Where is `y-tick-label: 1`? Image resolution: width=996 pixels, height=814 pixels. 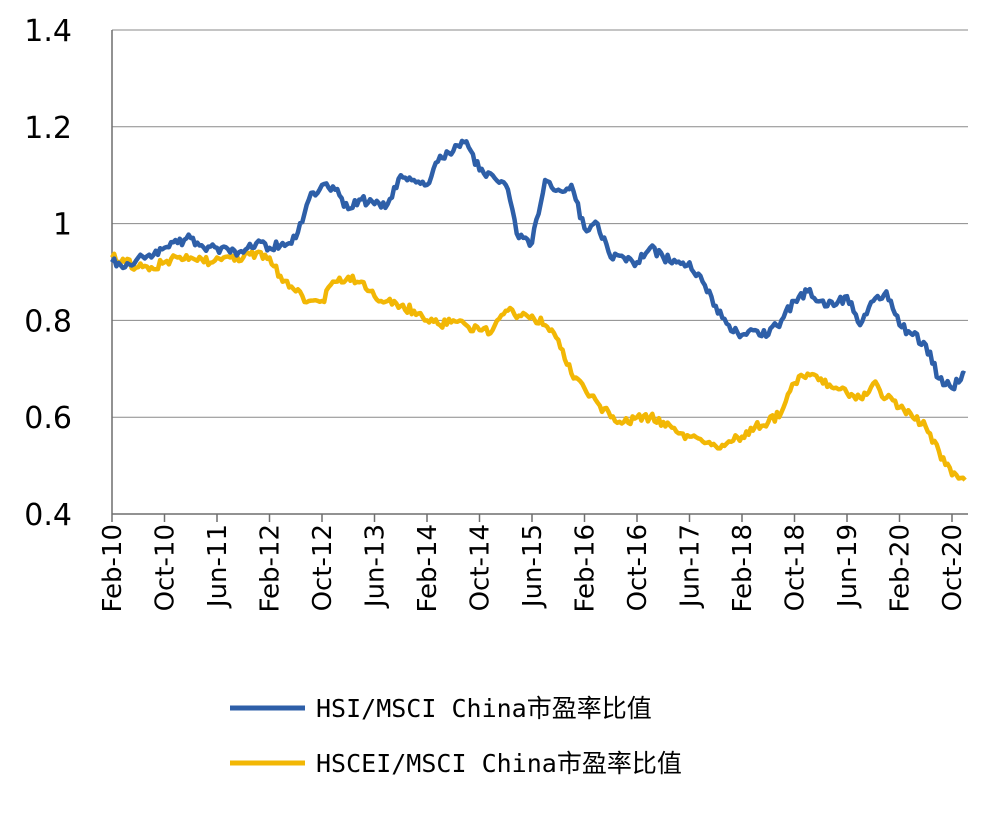 y-tick-label: 1 is located at coordinates (62, 225).